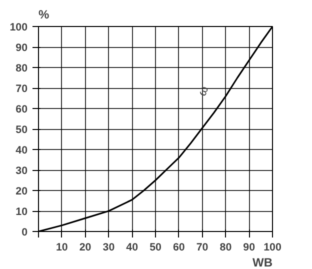  I want to click on y-tick-label: 10, so click(22, 212).